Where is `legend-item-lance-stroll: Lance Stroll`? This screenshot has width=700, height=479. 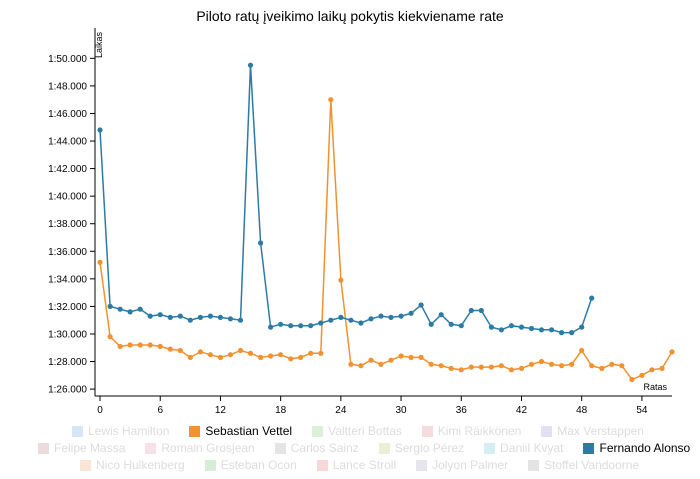 legend-item-lance-stroll: Lance Stroll is located at coordinates (356, 465).